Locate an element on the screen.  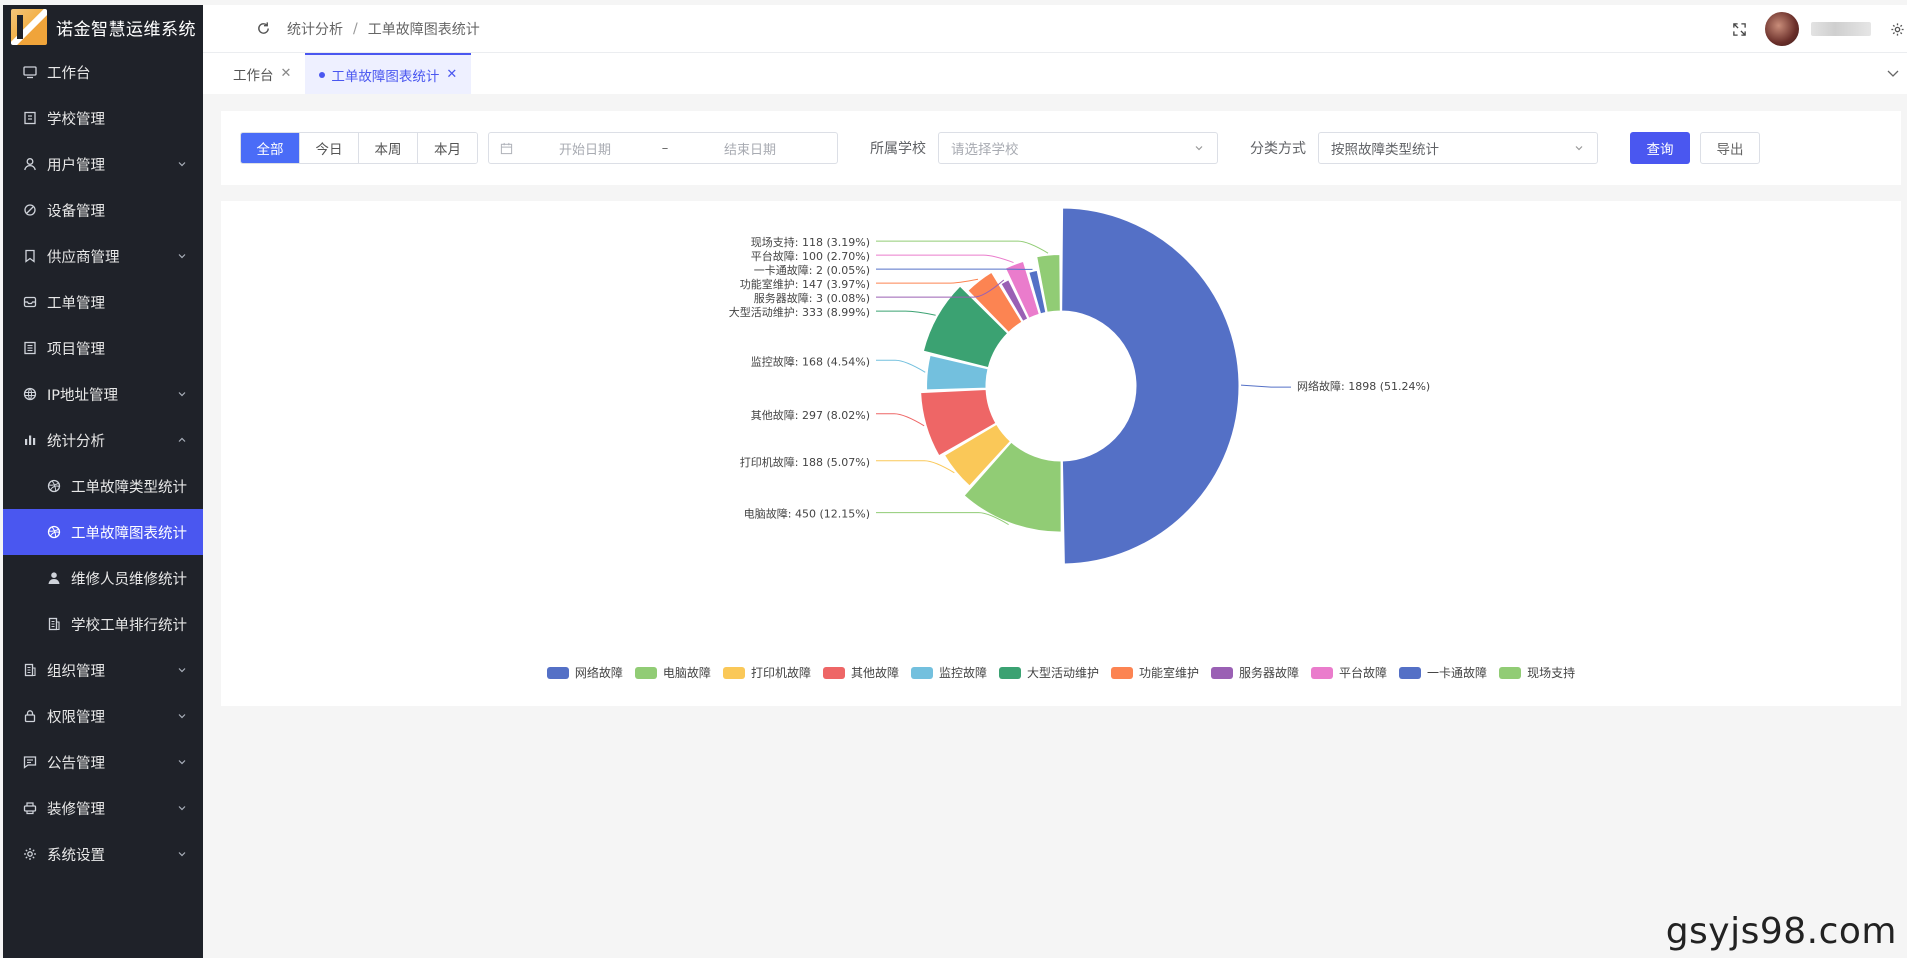
inbox-icon is located at coordinates (30, 302).